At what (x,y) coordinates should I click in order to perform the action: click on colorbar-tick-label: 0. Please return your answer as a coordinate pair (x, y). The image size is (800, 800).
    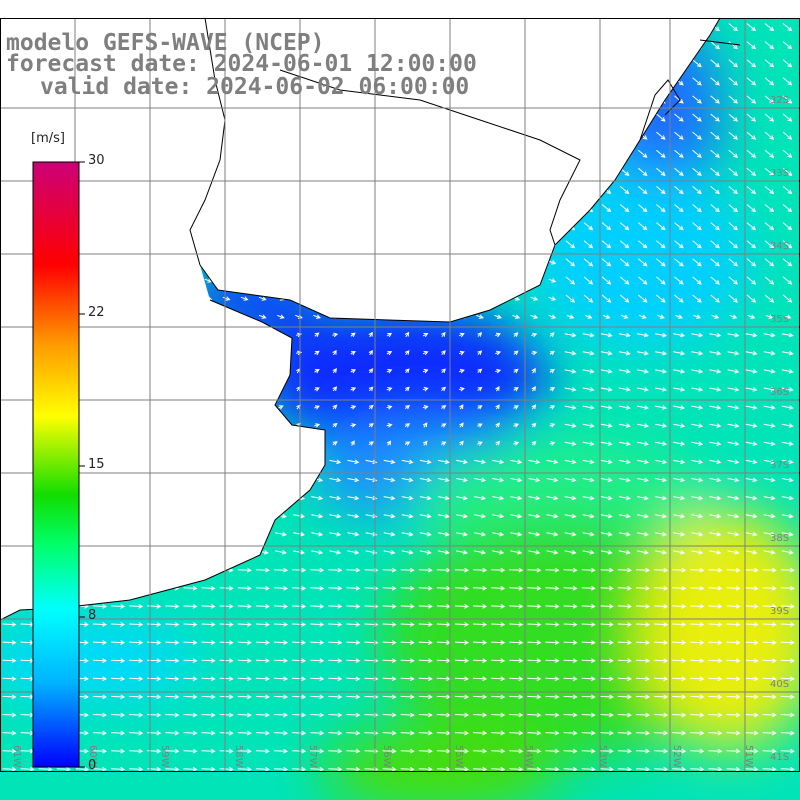
    Looking at the image, I should click on (92, 765).